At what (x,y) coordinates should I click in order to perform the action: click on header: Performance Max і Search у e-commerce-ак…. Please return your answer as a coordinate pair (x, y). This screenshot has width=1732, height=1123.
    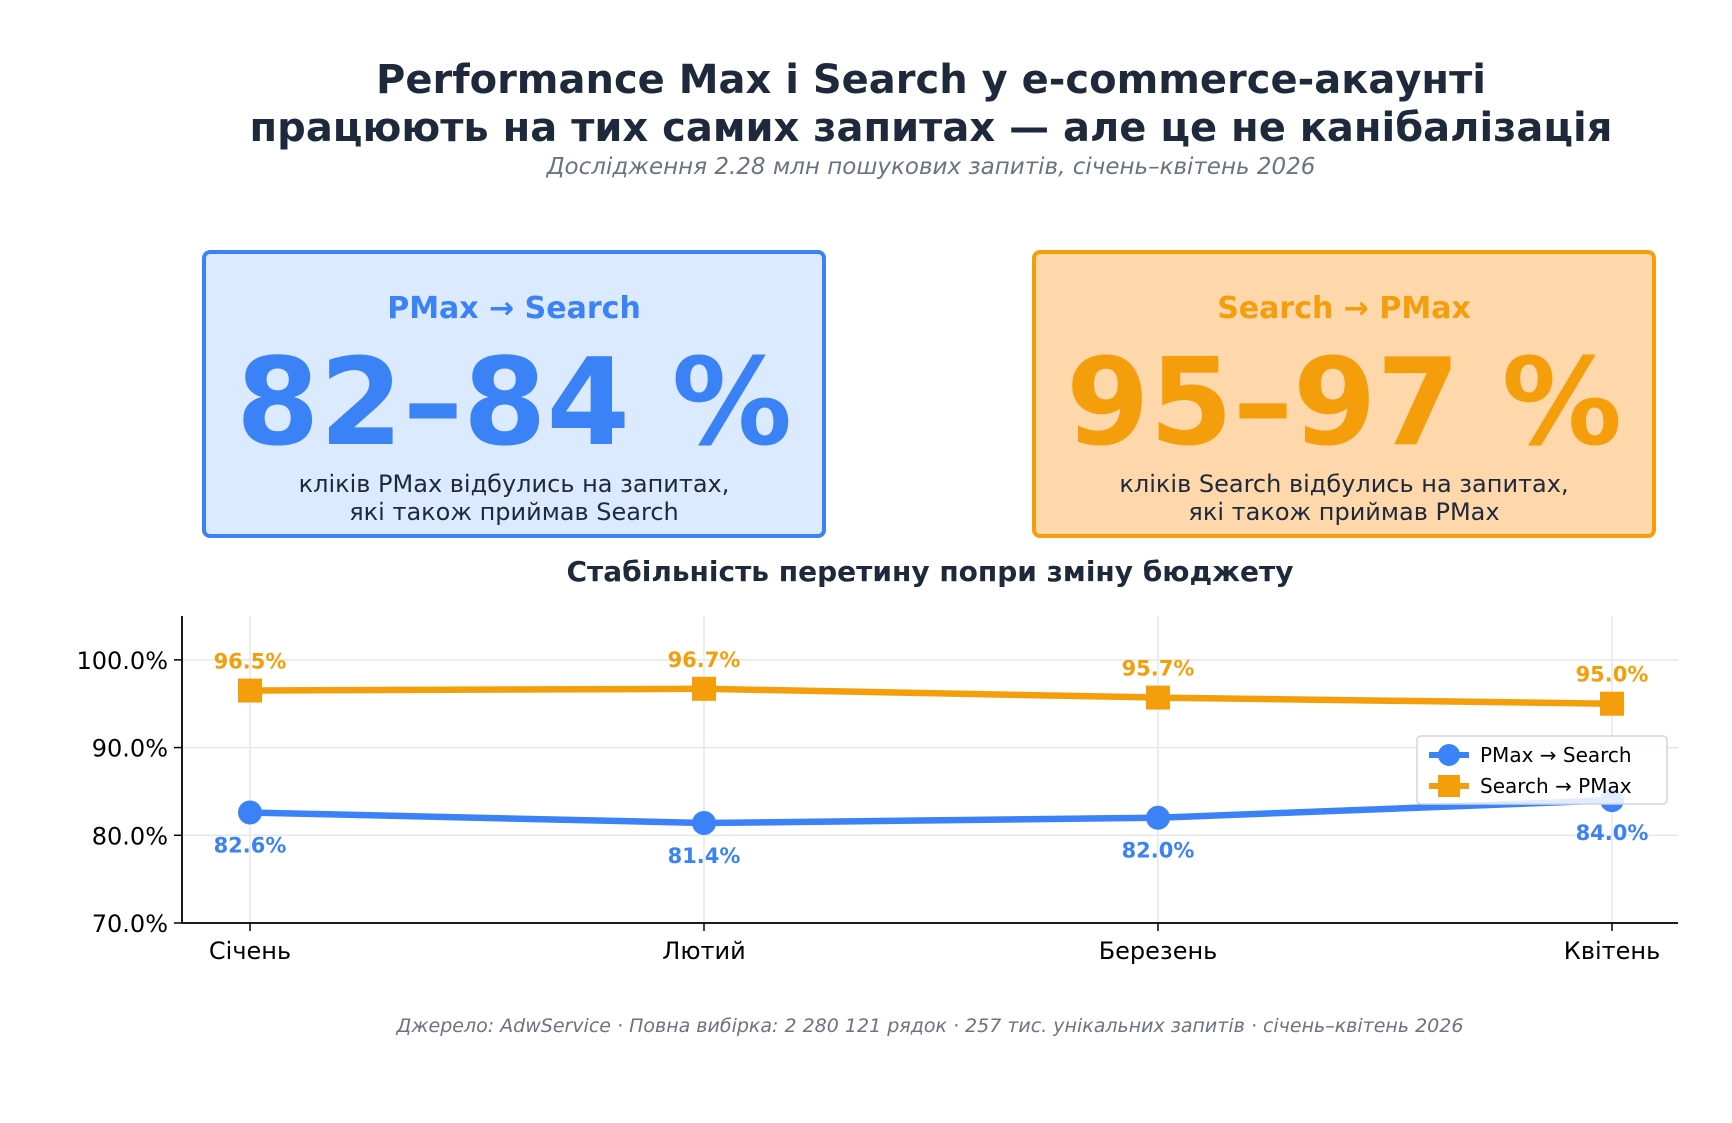
    Looking at the image, I should click on (866, 119).